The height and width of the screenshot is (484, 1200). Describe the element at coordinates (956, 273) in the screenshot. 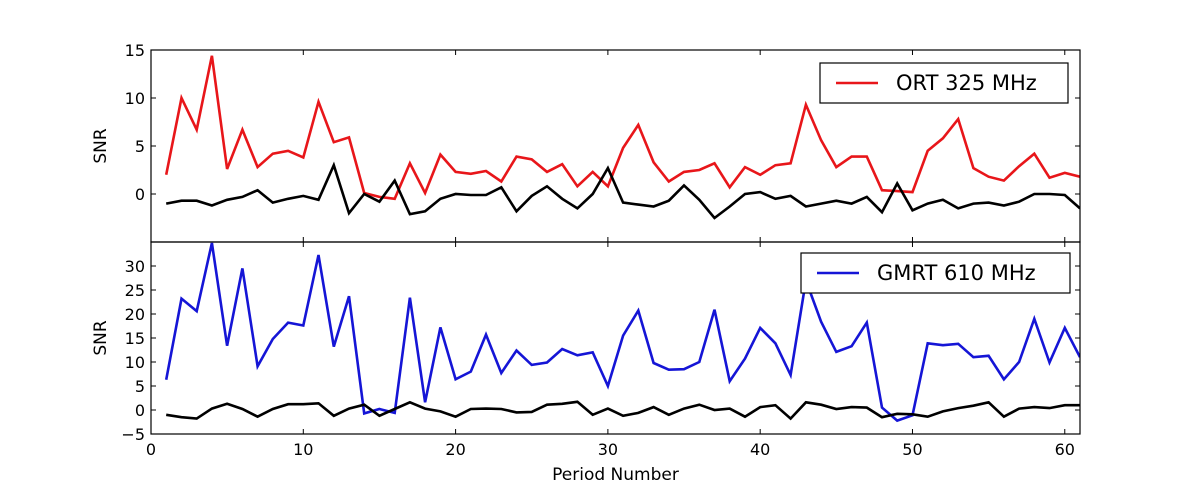

I see `legend-label: GMRT 610 MHz` at that location.